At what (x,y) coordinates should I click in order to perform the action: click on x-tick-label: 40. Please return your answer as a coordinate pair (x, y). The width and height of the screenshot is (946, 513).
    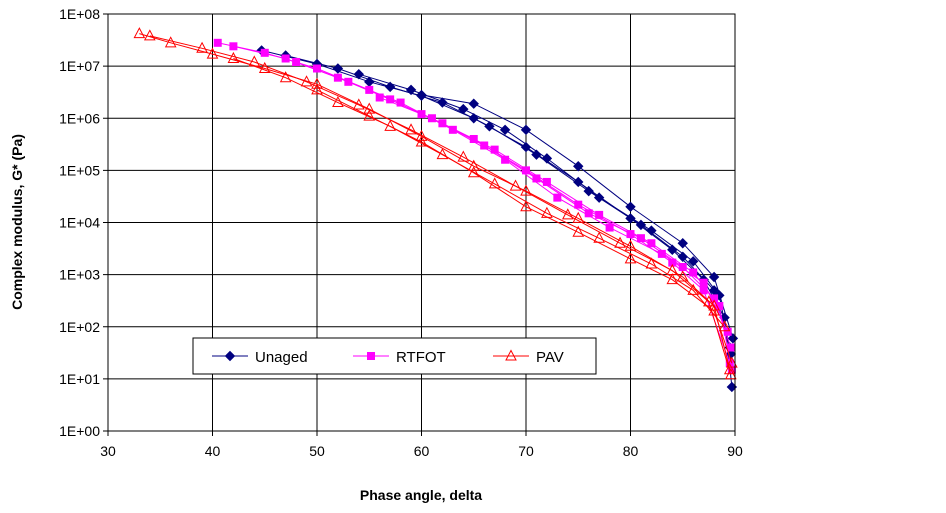
    Looking at the image, I should click on (213, 451).